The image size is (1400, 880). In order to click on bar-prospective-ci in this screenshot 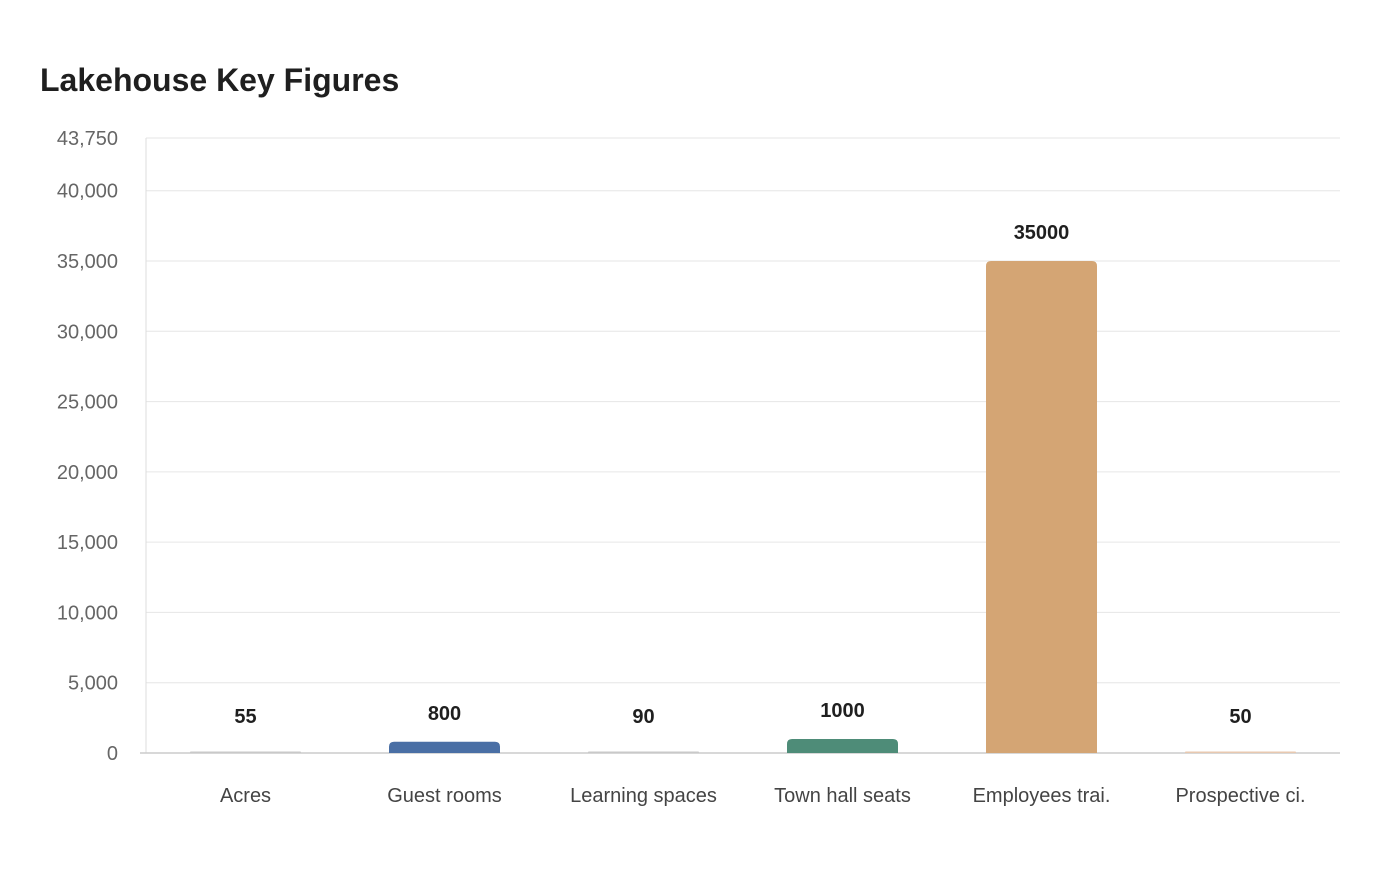, I will do `click(1240, 752)`.